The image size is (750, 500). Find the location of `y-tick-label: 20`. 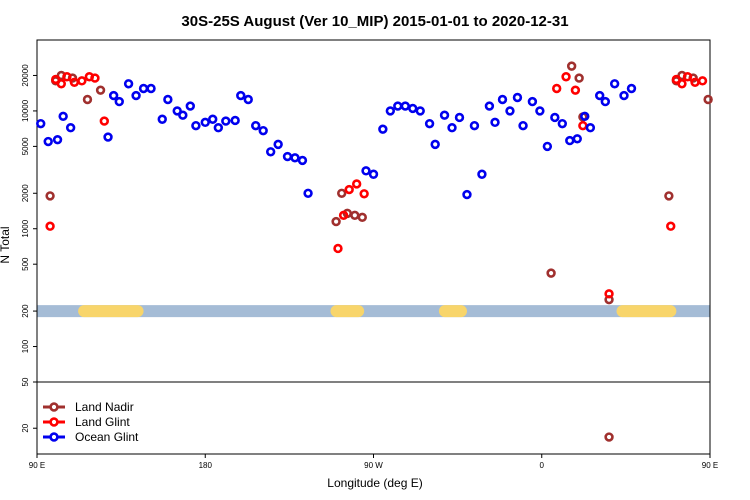

y-tick-label: 20 is located at coordinates (25, 427).